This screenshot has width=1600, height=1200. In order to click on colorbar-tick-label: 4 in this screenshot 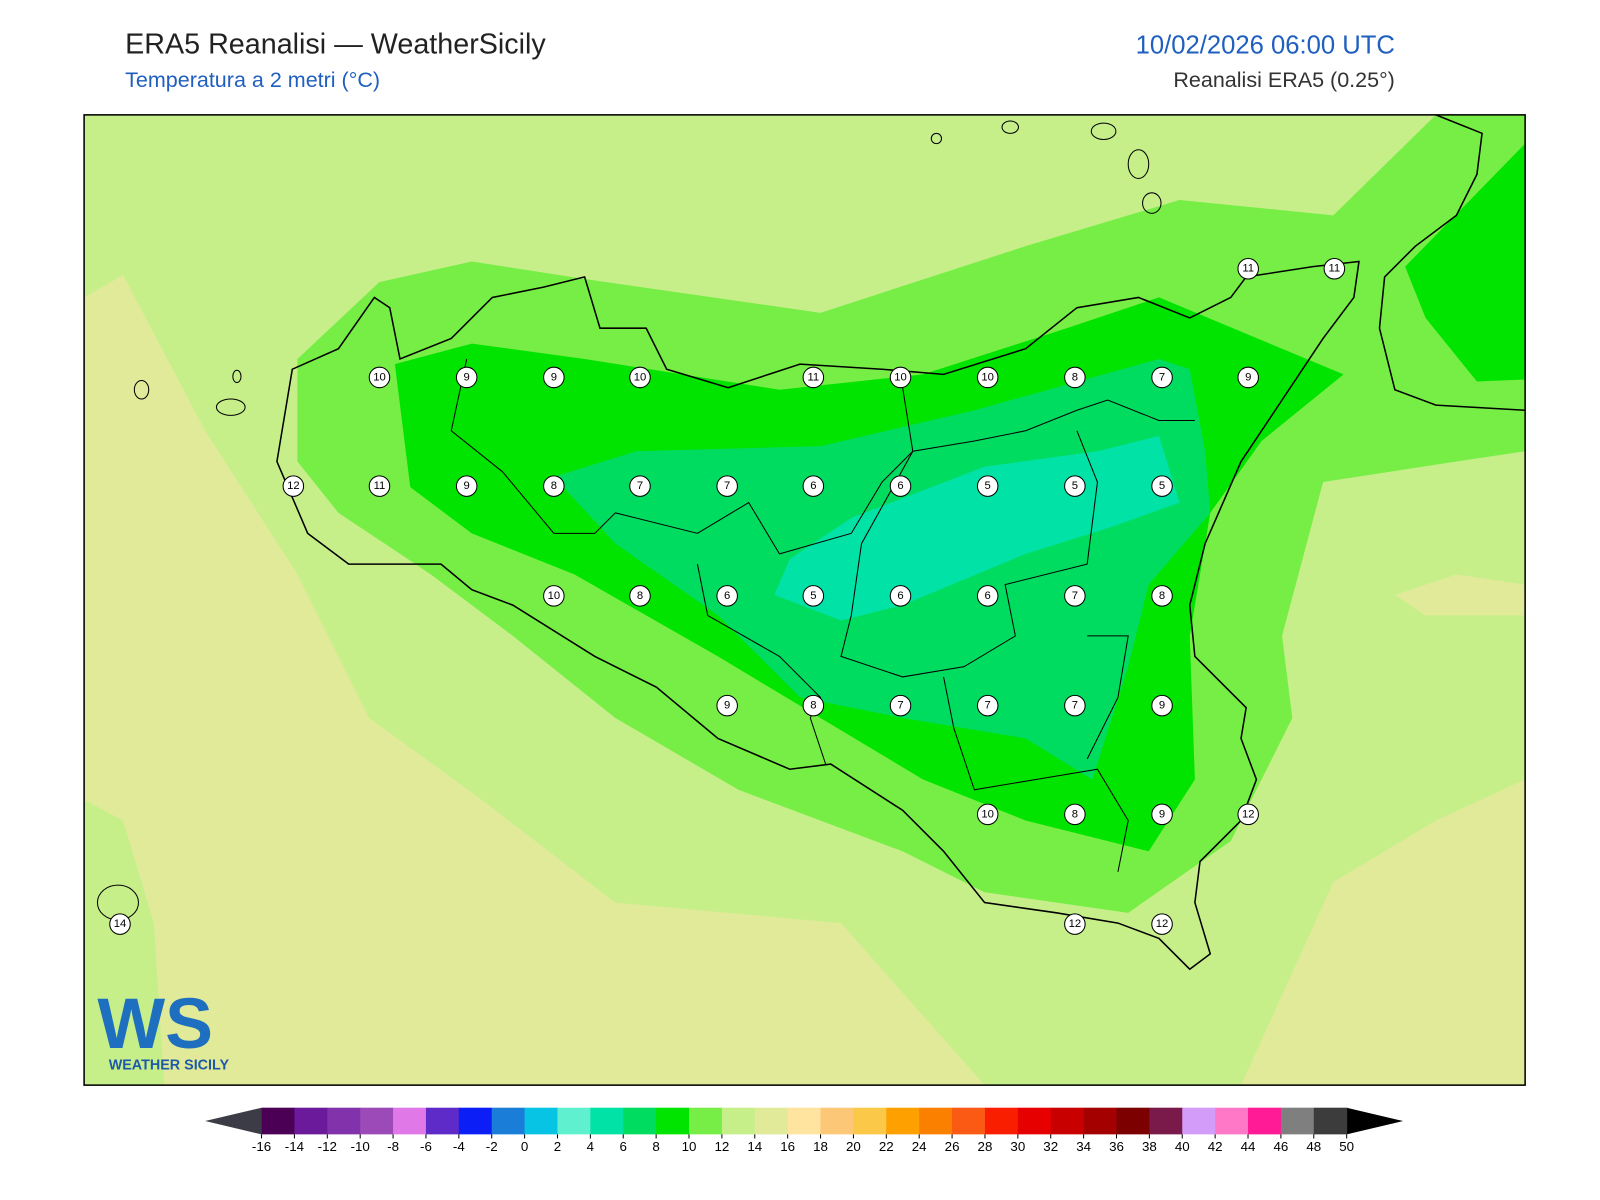, I will do `click(591, 1146)`.